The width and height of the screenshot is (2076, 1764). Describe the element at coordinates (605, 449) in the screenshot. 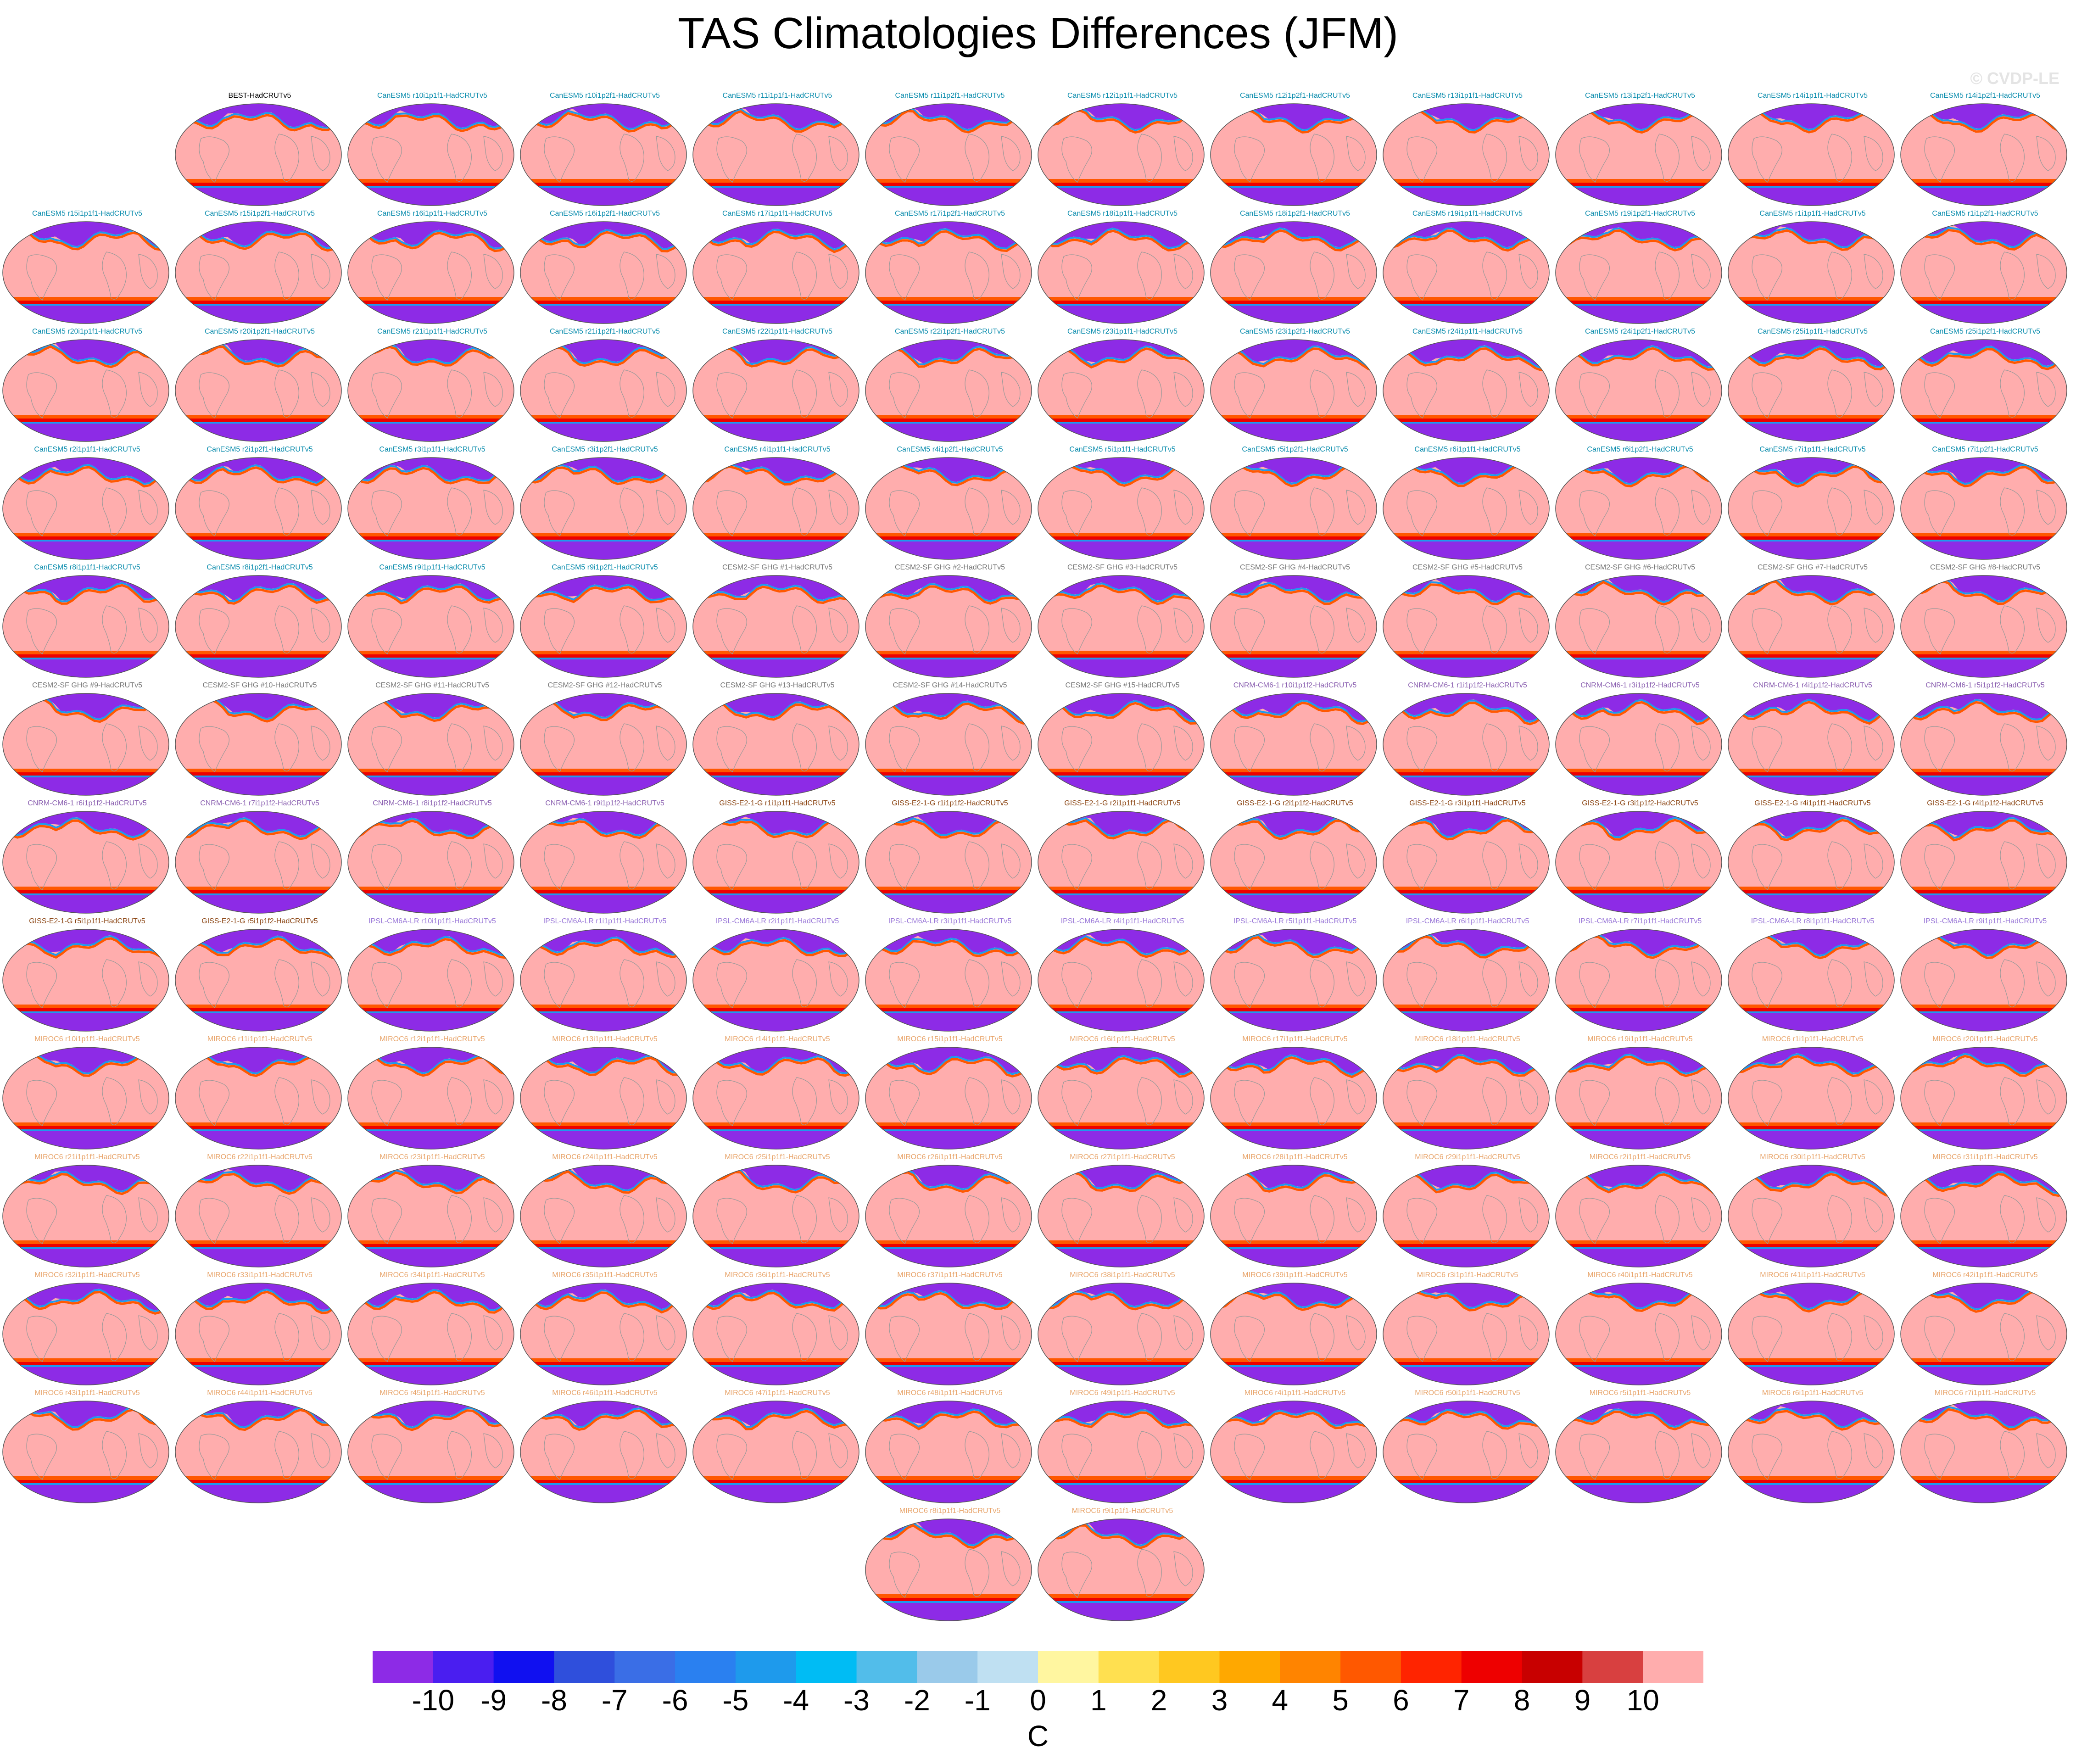

I see `panel-label: CanESM5 r3i1p2f1-HadCRUTv5` at that location.